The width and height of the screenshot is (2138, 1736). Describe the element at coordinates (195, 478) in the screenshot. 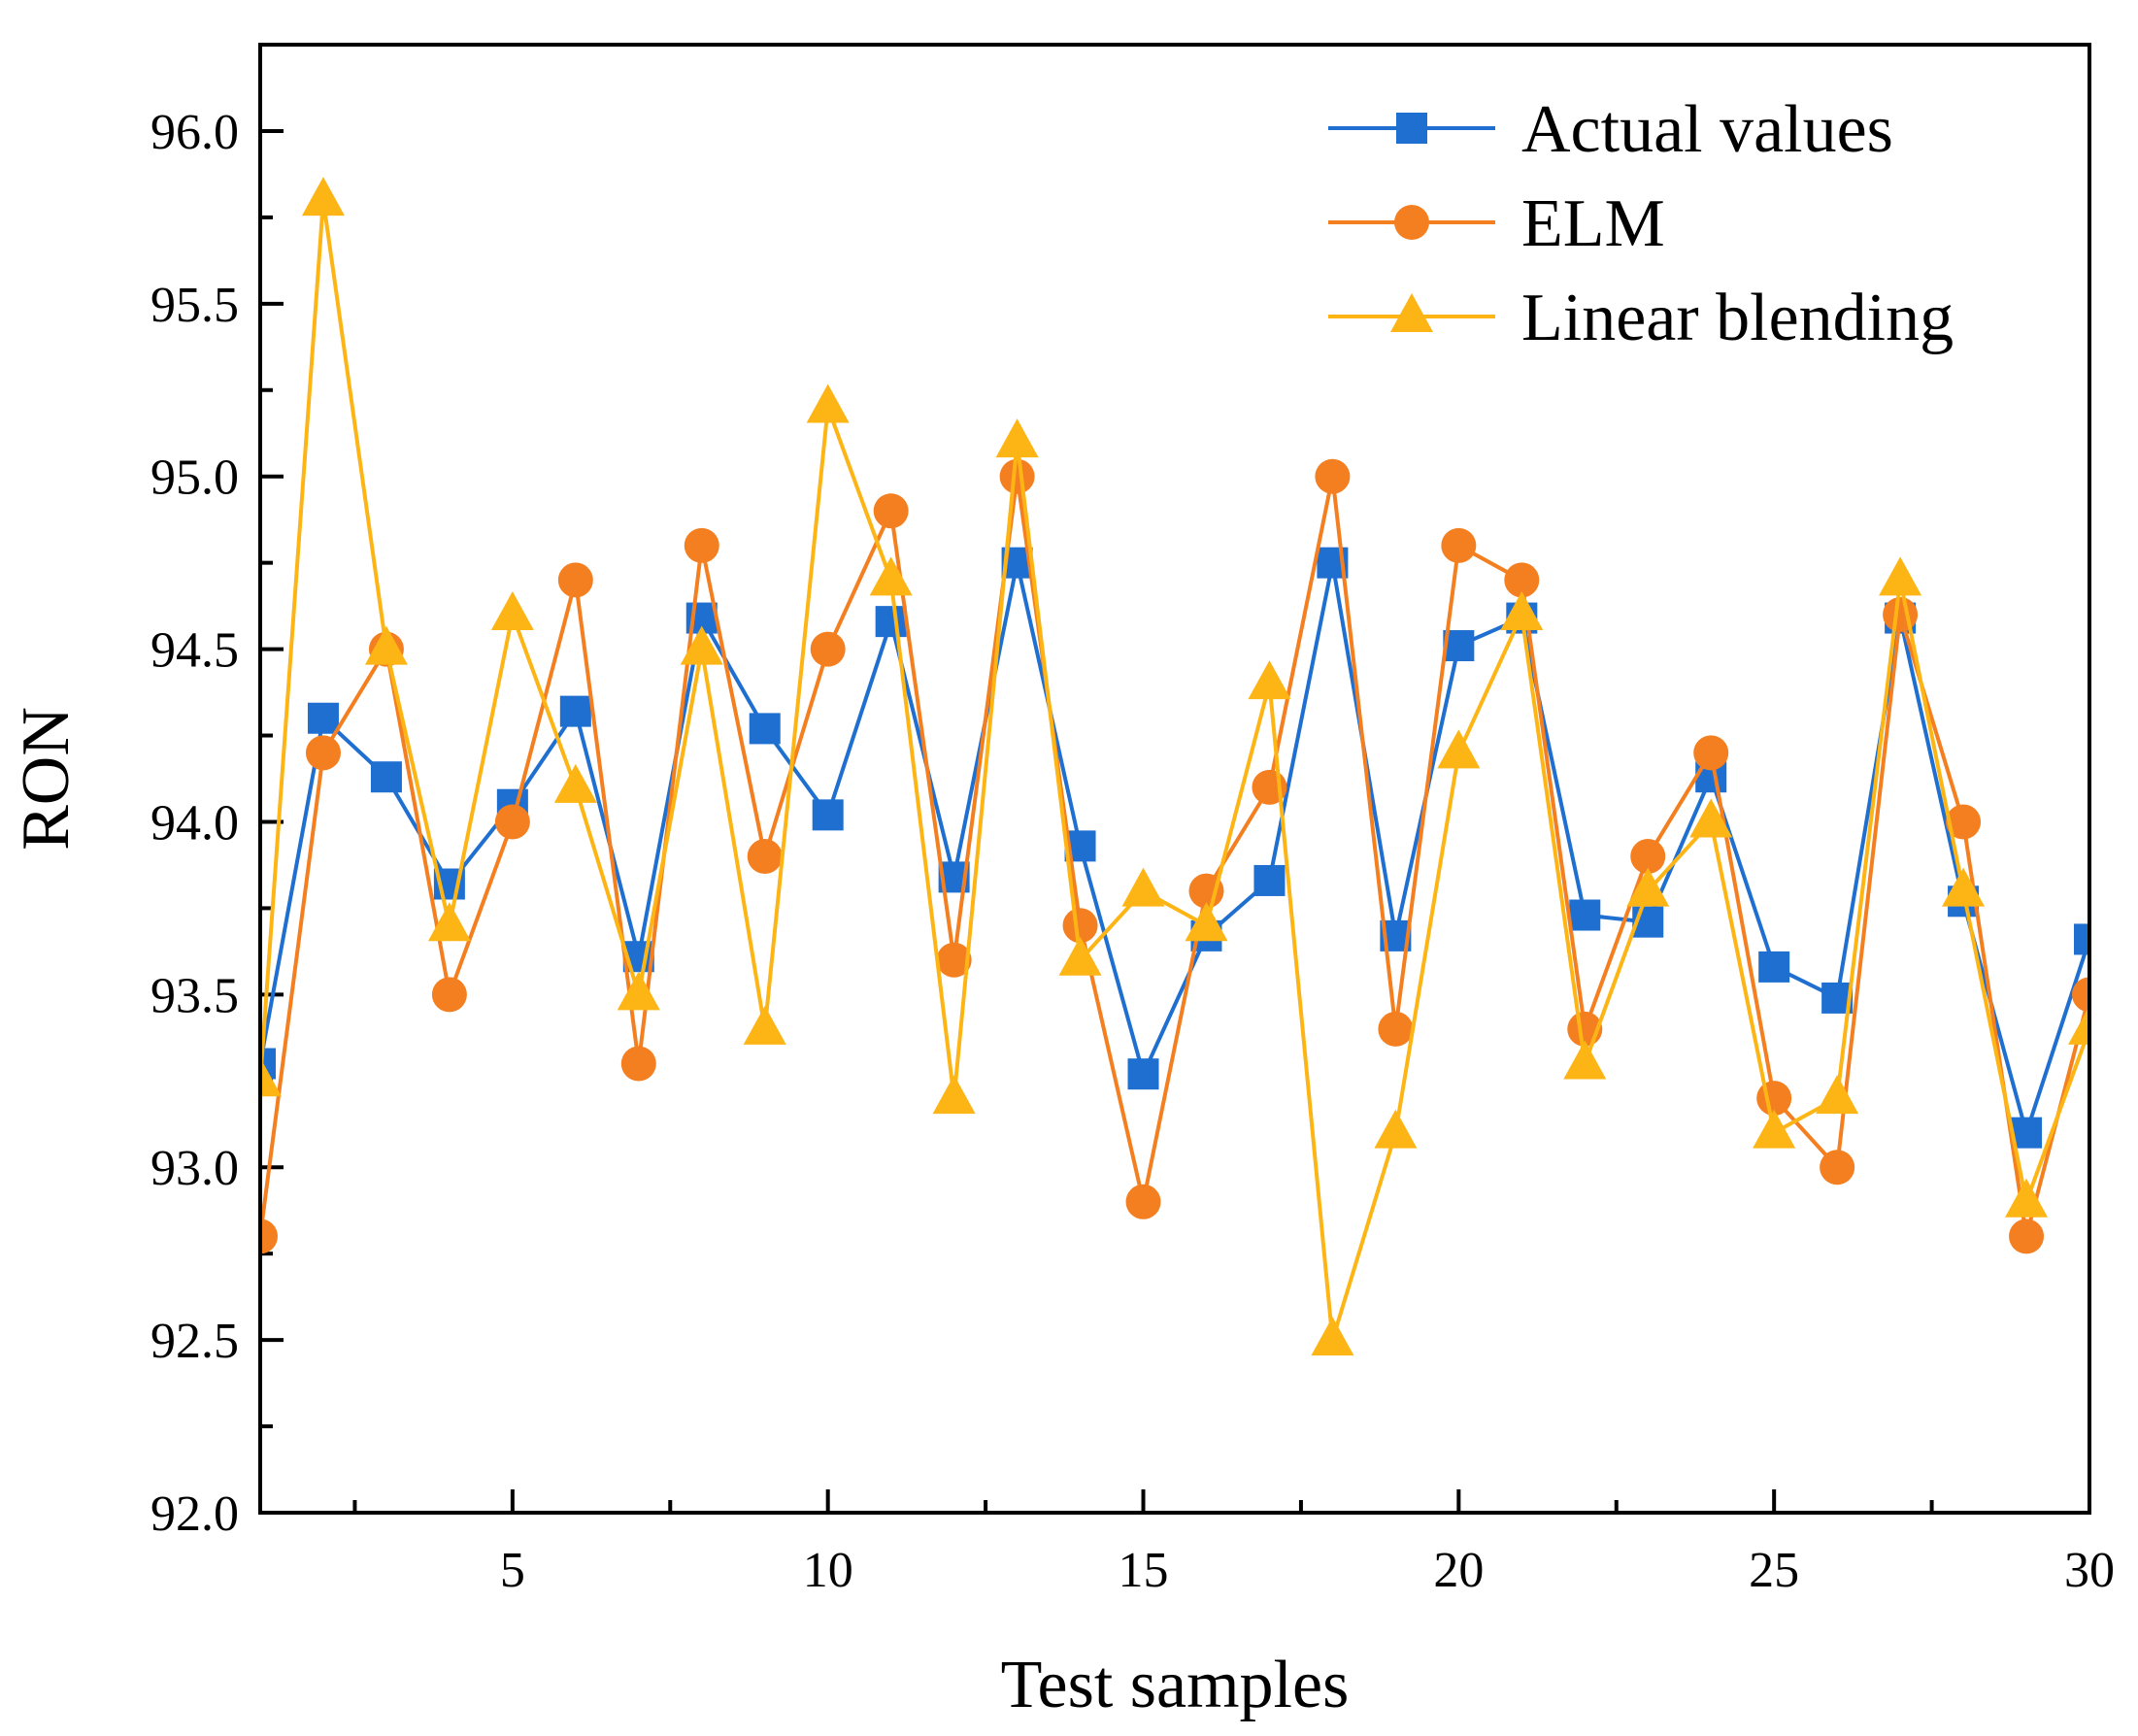

I see `y-tick-label: 95.0` at that location.